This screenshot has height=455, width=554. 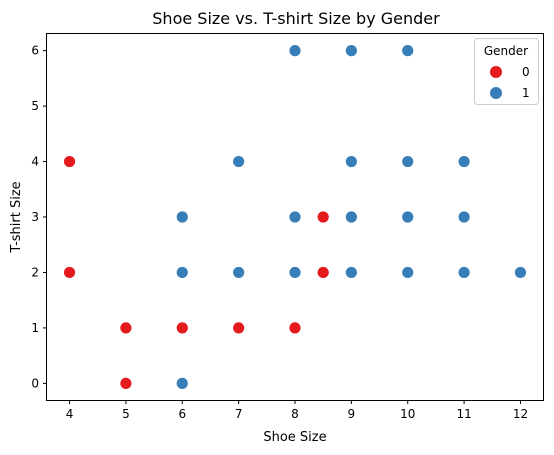 What do you see at coordinates (70, 414) in the screenshot?
I see `x-tick-label: 4` at bounding box center [70, 414].